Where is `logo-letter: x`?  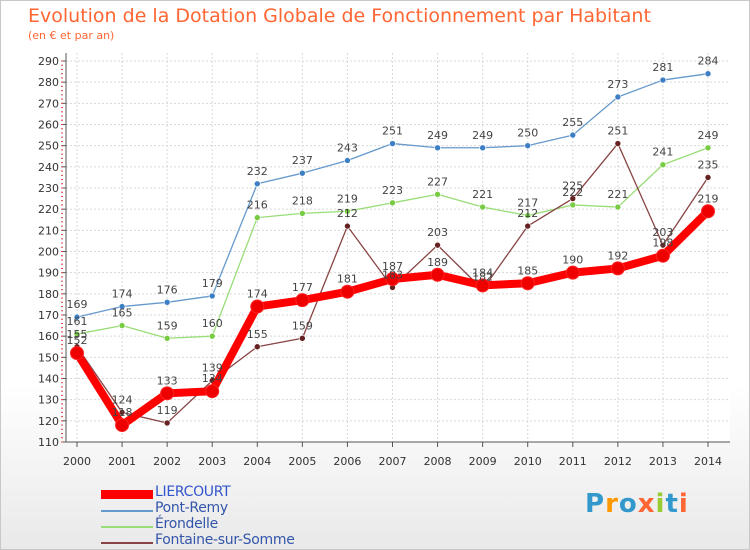 logo-letter: x is located at coordinates (646, 504).